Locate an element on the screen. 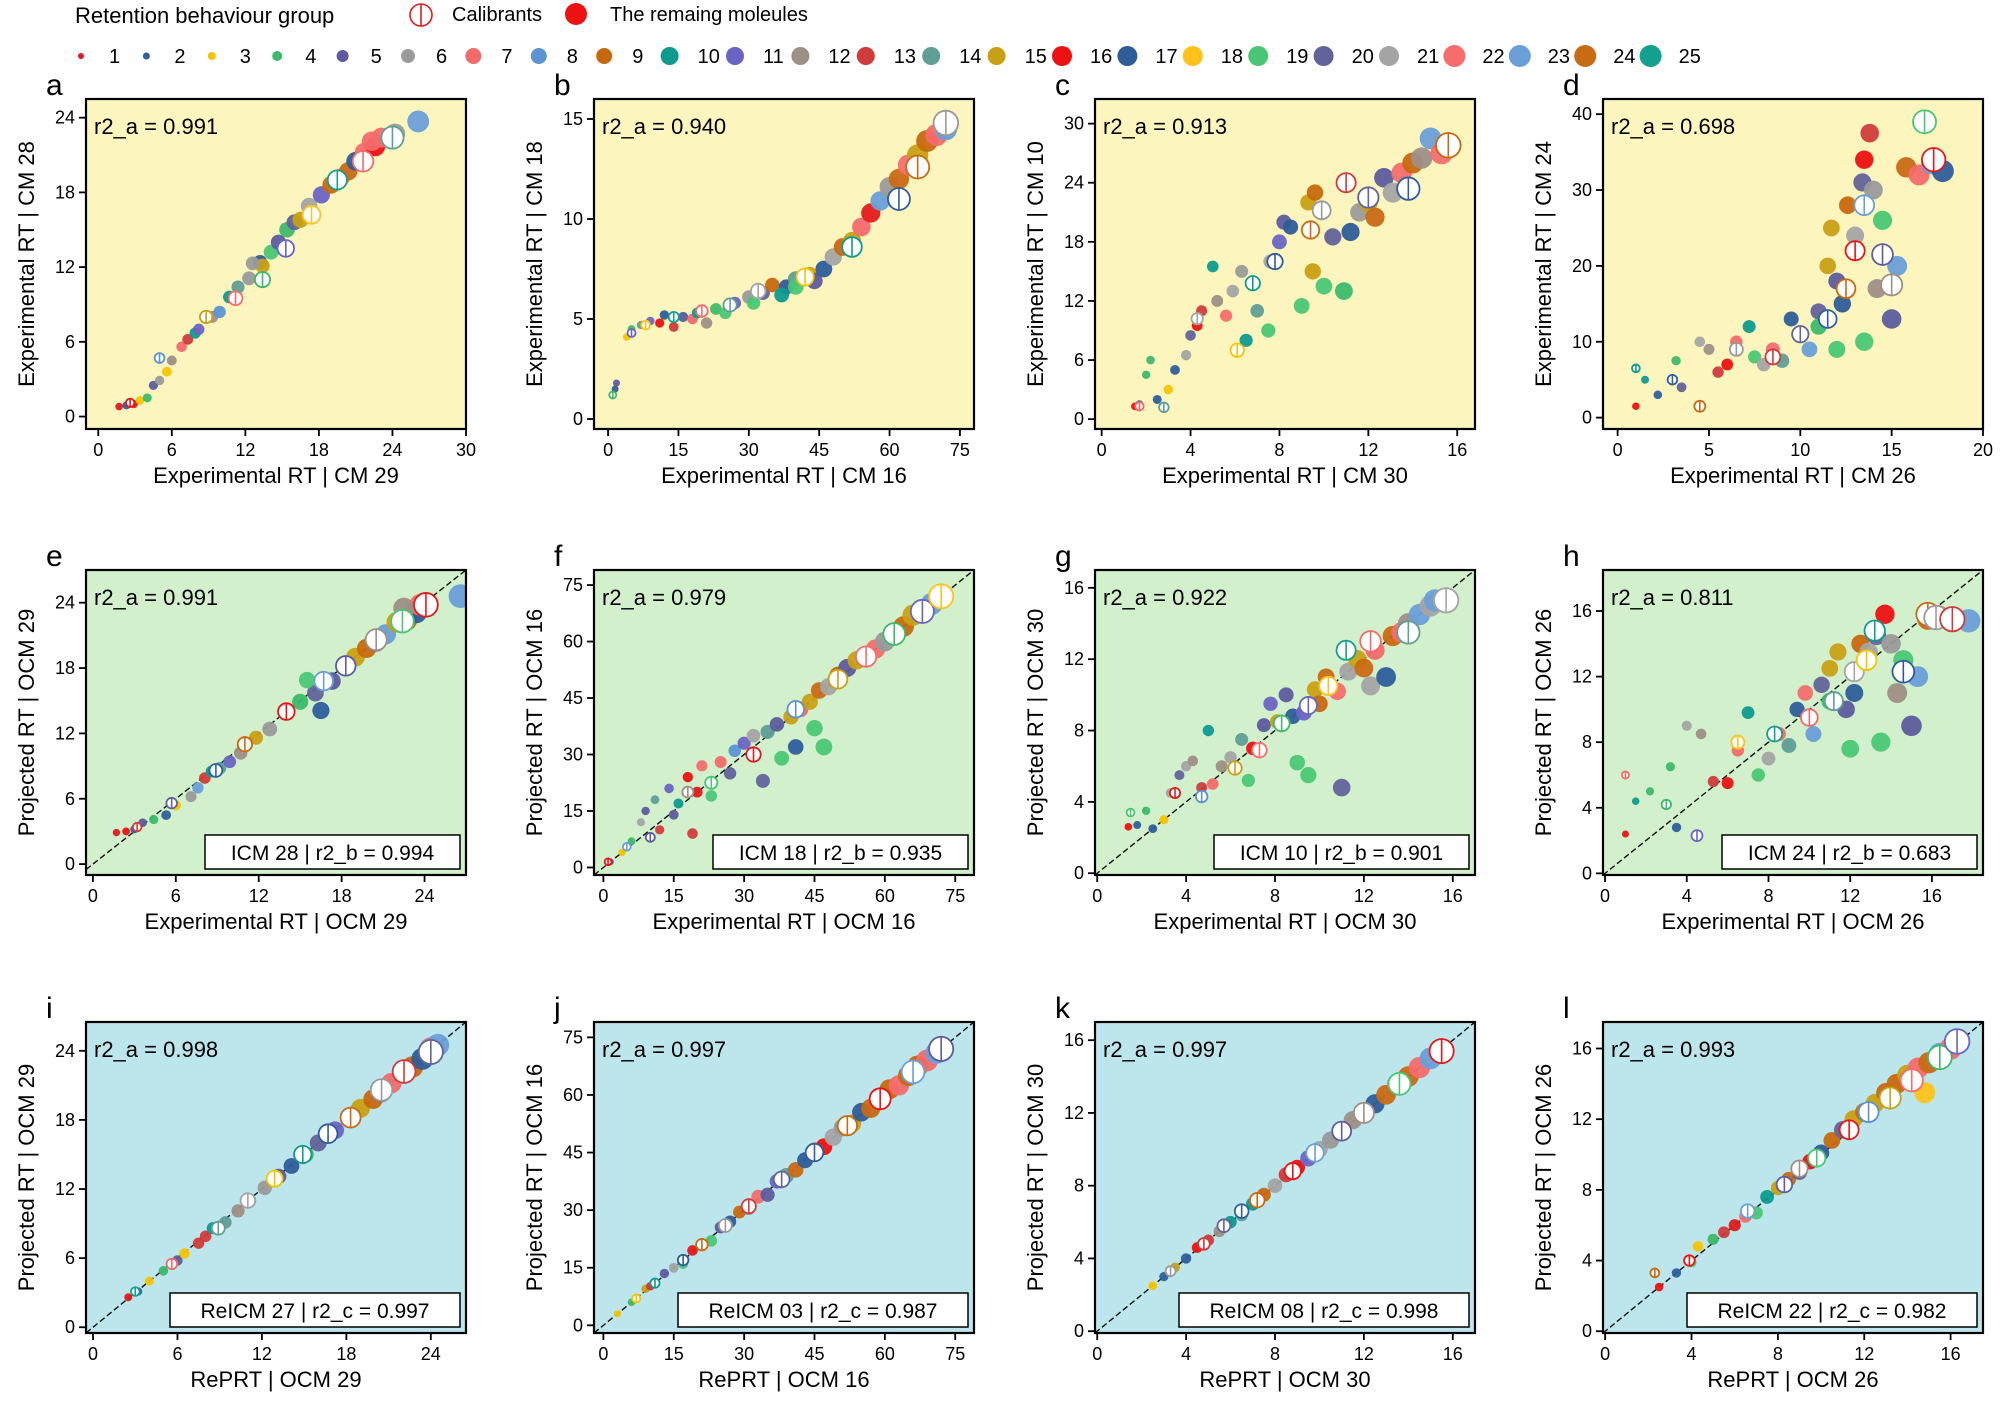 This screenshot has width=2000, height=1414. x-axis-label: Experimental RT | CM 26 is located at coordinates (1793, 475).